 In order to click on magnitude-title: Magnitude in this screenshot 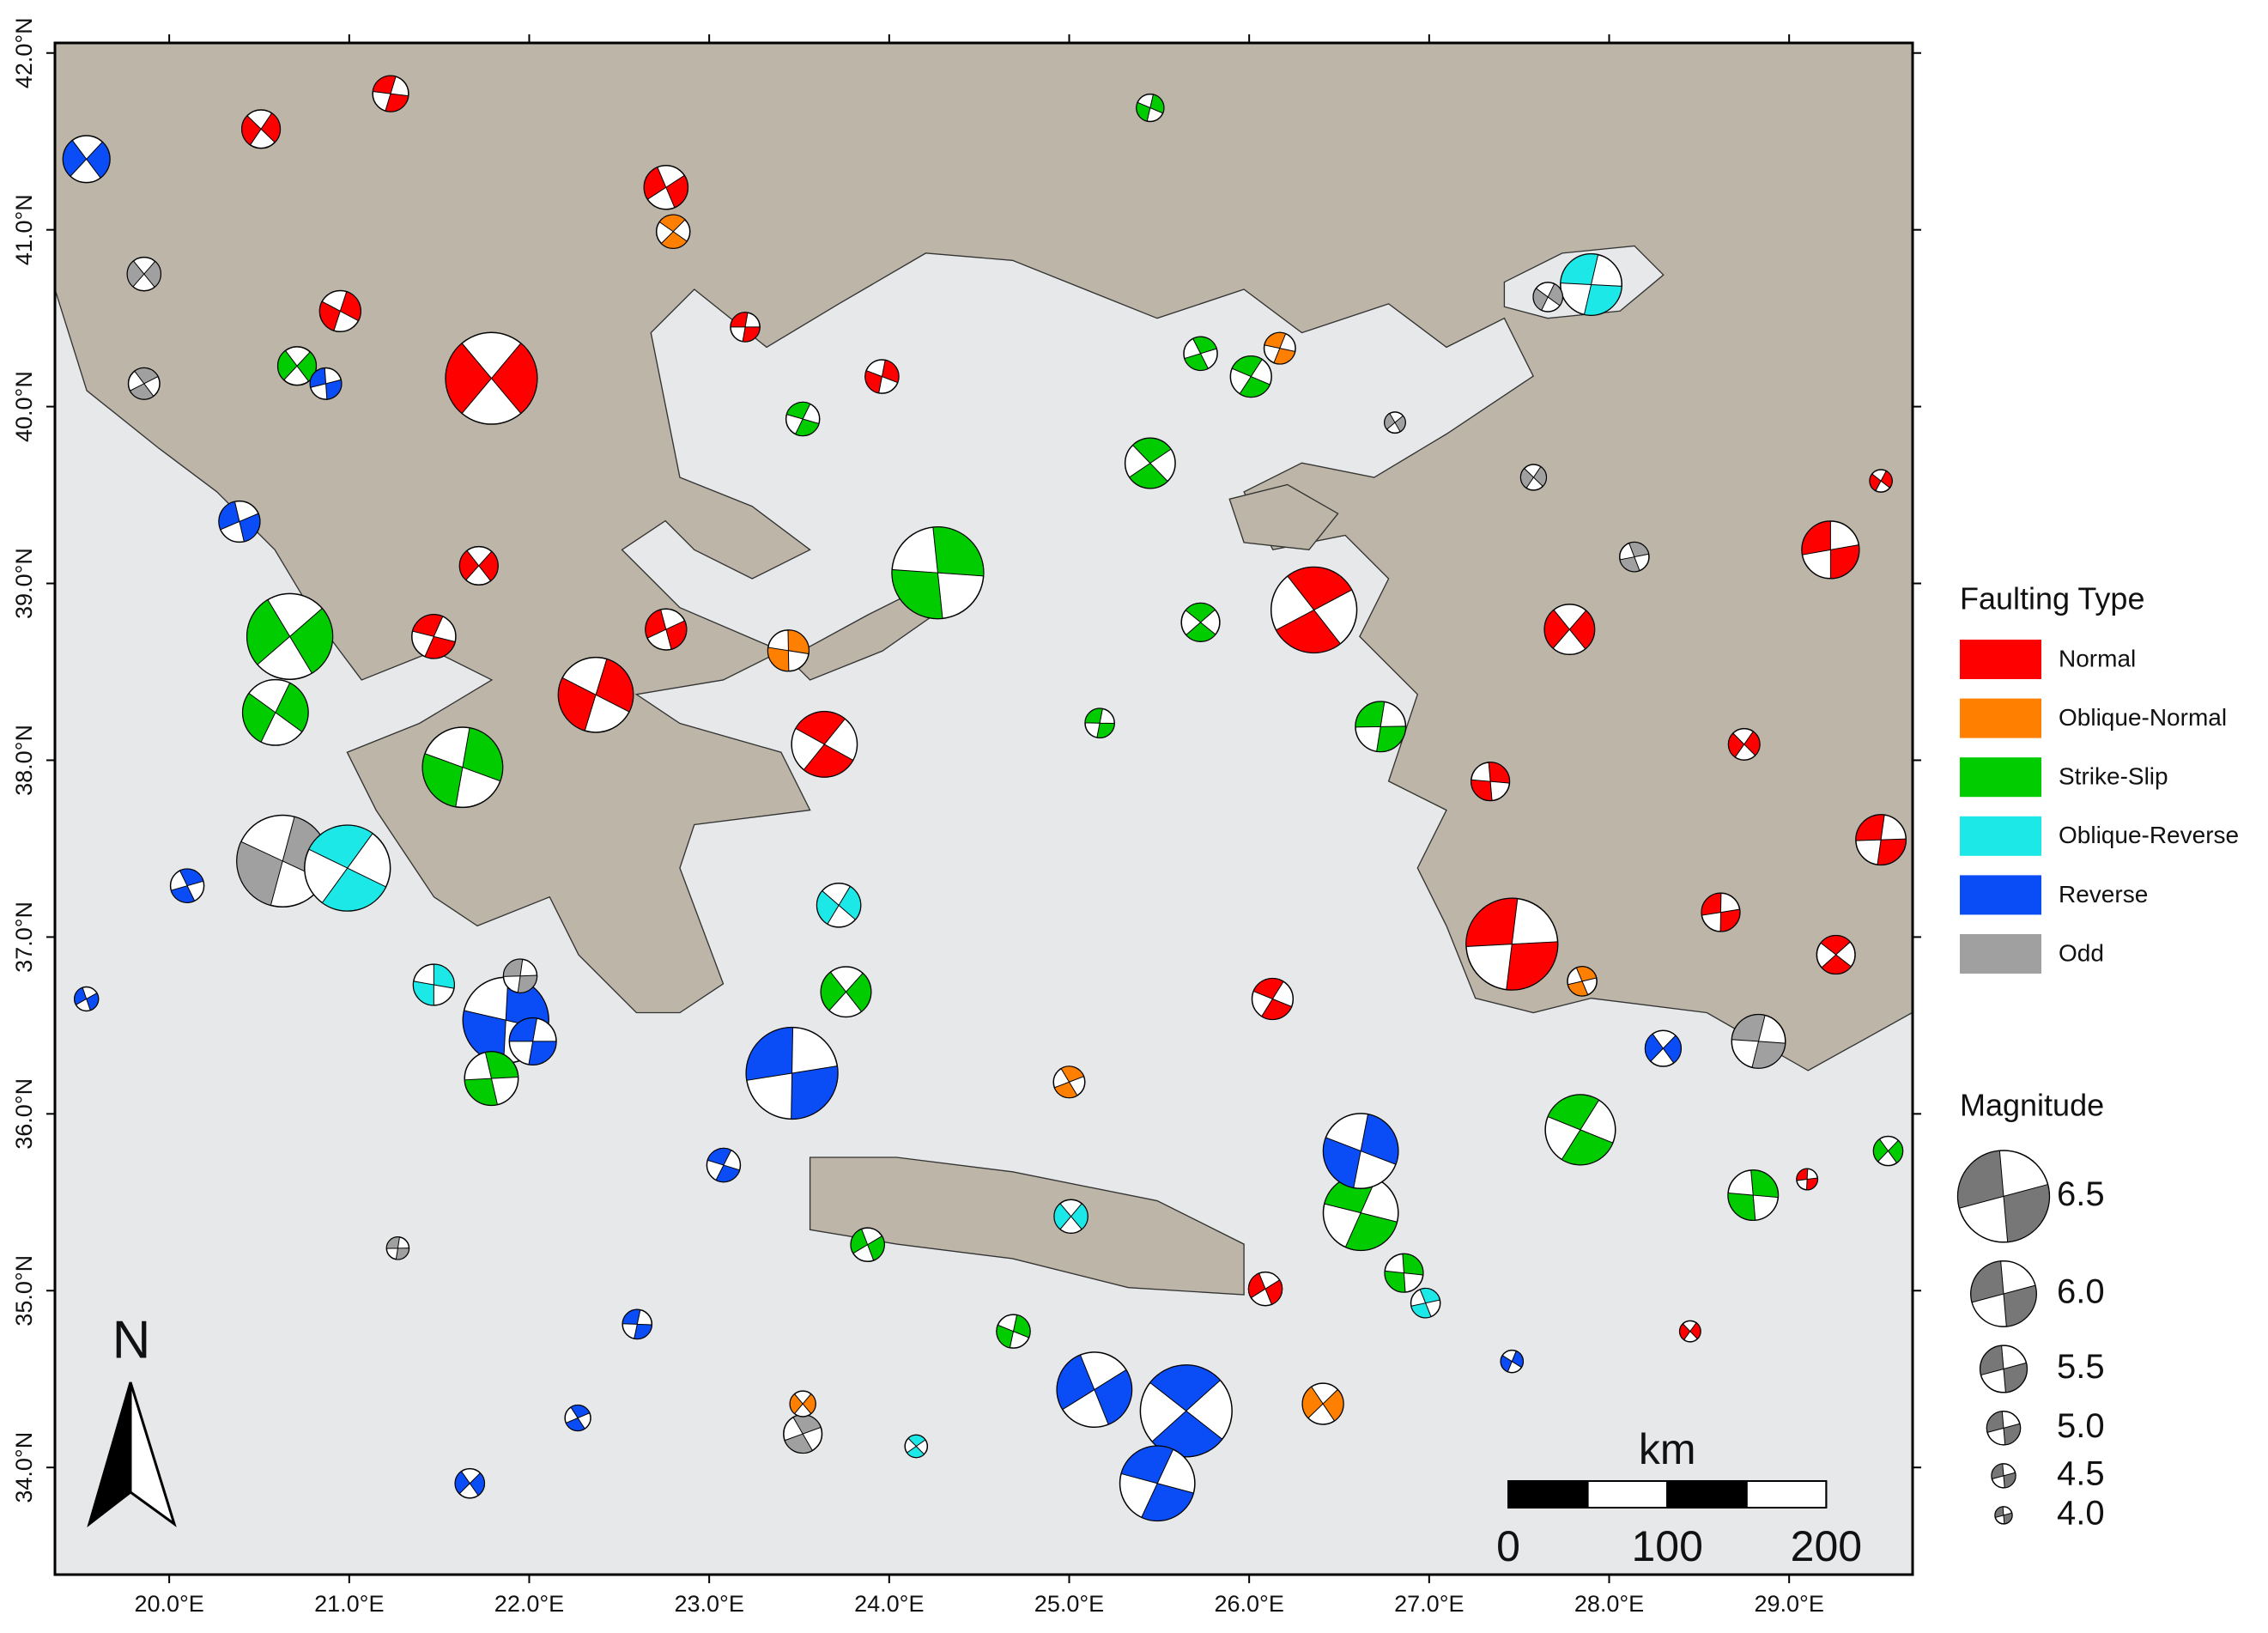, I will do `click(2032, 1105)`.